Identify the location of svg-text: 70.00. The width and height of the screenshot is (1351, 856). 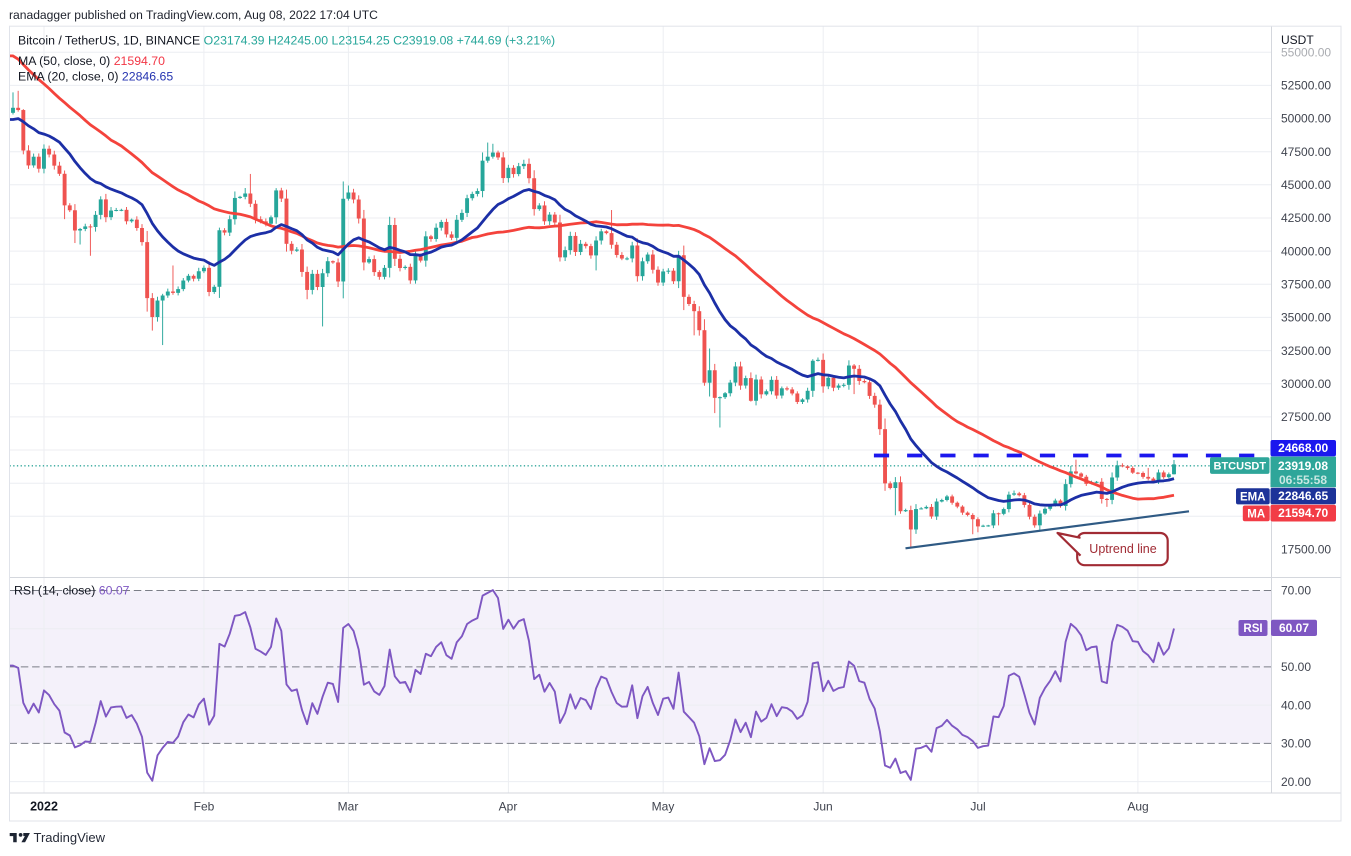
(1296, 591).